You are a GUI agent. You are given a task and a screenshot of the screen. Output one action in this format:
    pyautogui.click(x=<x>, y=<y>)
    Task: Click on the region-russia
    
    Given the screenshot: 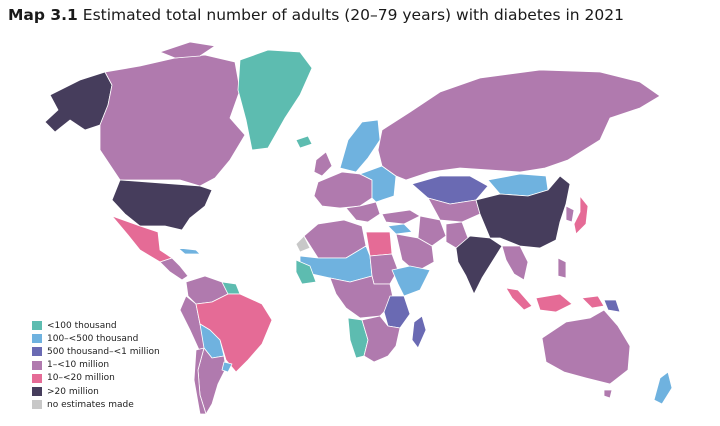 What is the action you would take?
    pyautogui.click(x=519, y=125)
    